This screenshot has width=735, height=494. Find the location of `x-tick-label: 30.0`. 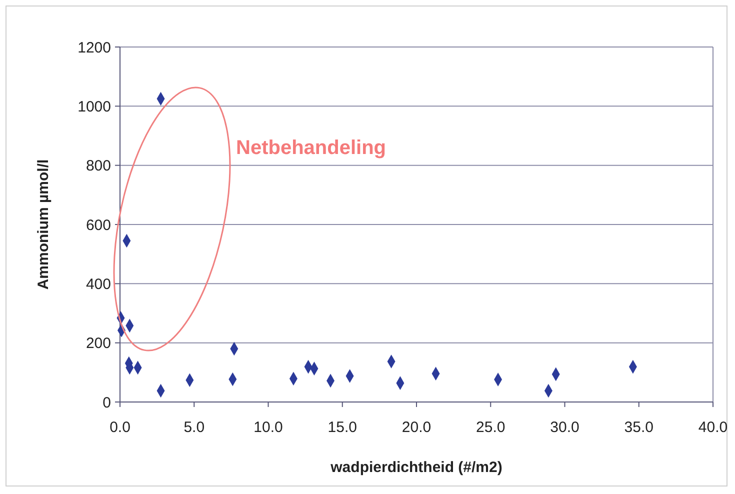

x-tick-label: 30.0 is located at coordinates (565, 427).